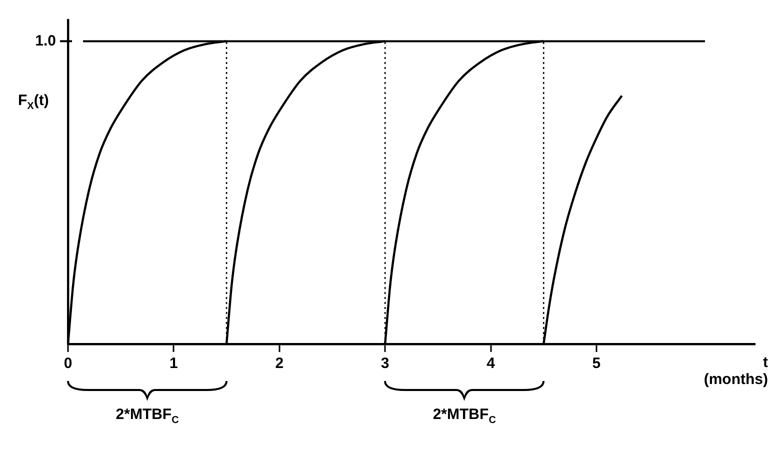 This screenshot has height=461, width=770. I want to click on x-tick-label: 5, so click(596, 363).